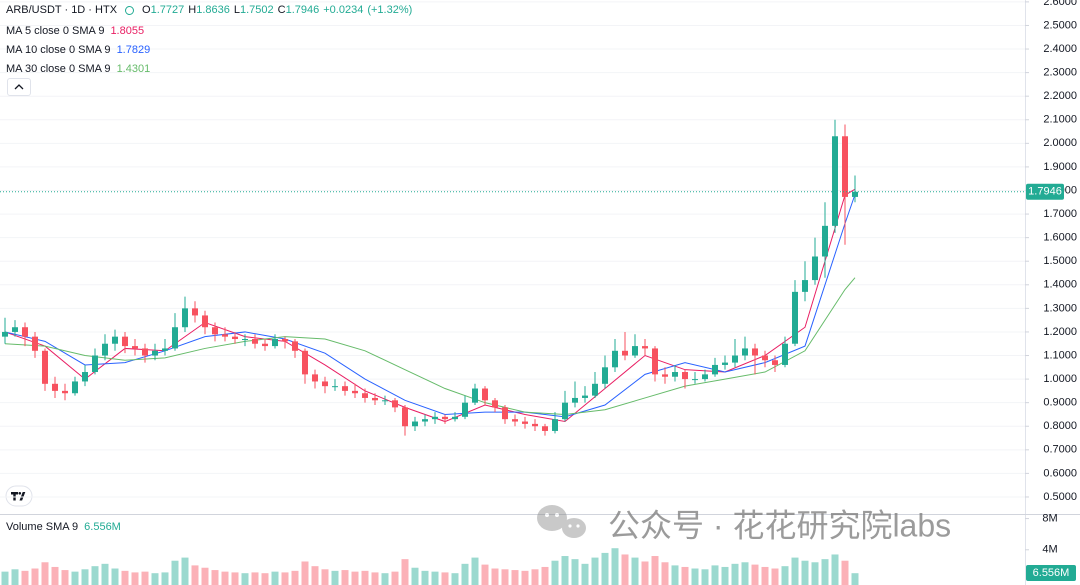 This screenshot has width=1080, height=585. I want to click on ohlc-value: 1.7502, so click(256, 10).